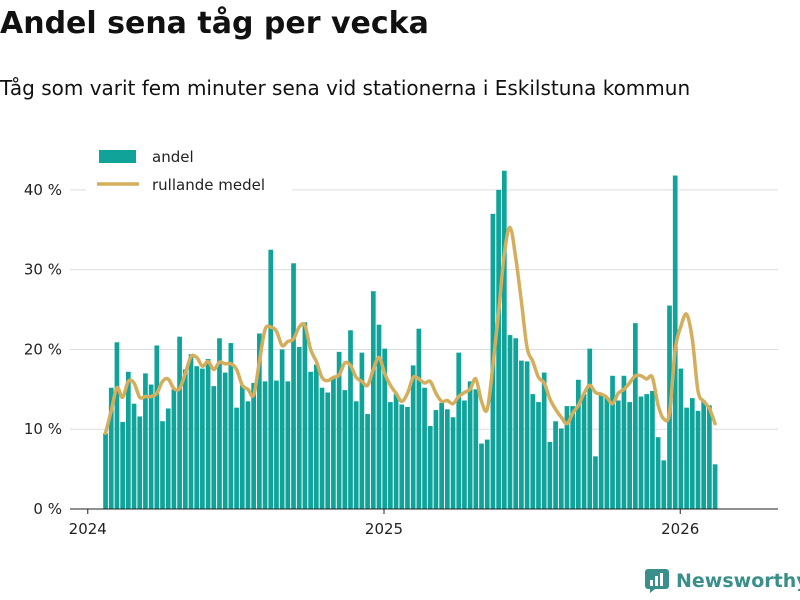 Image resolution: width=800 pixels, height=600 pixels. I want to click on x-tick-label: 2024, so click(88, 529).